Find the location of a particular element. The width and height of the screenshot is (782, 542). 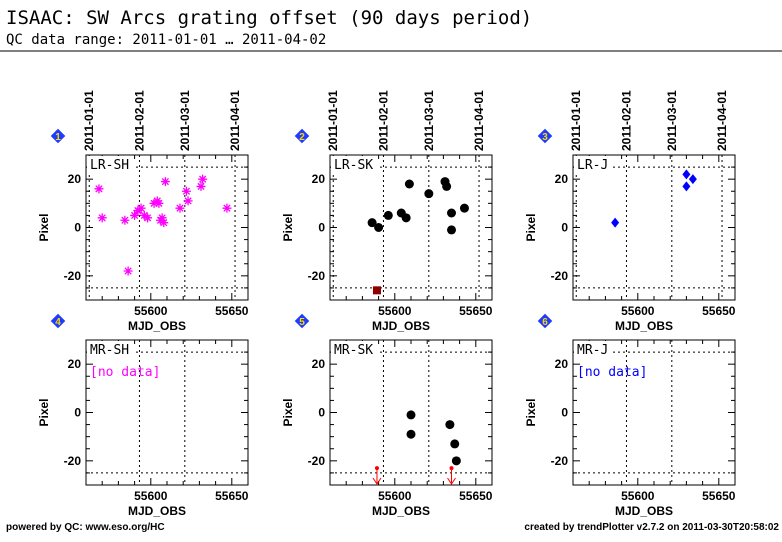

panel-badge-number: 2 is located at coordinates (302, 137).